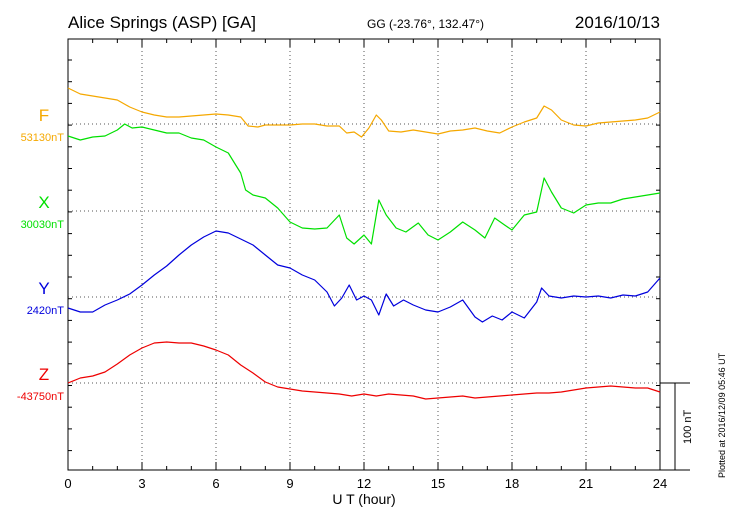  I want to click on series-baseline-f: 53130nT, so click(43, 138).